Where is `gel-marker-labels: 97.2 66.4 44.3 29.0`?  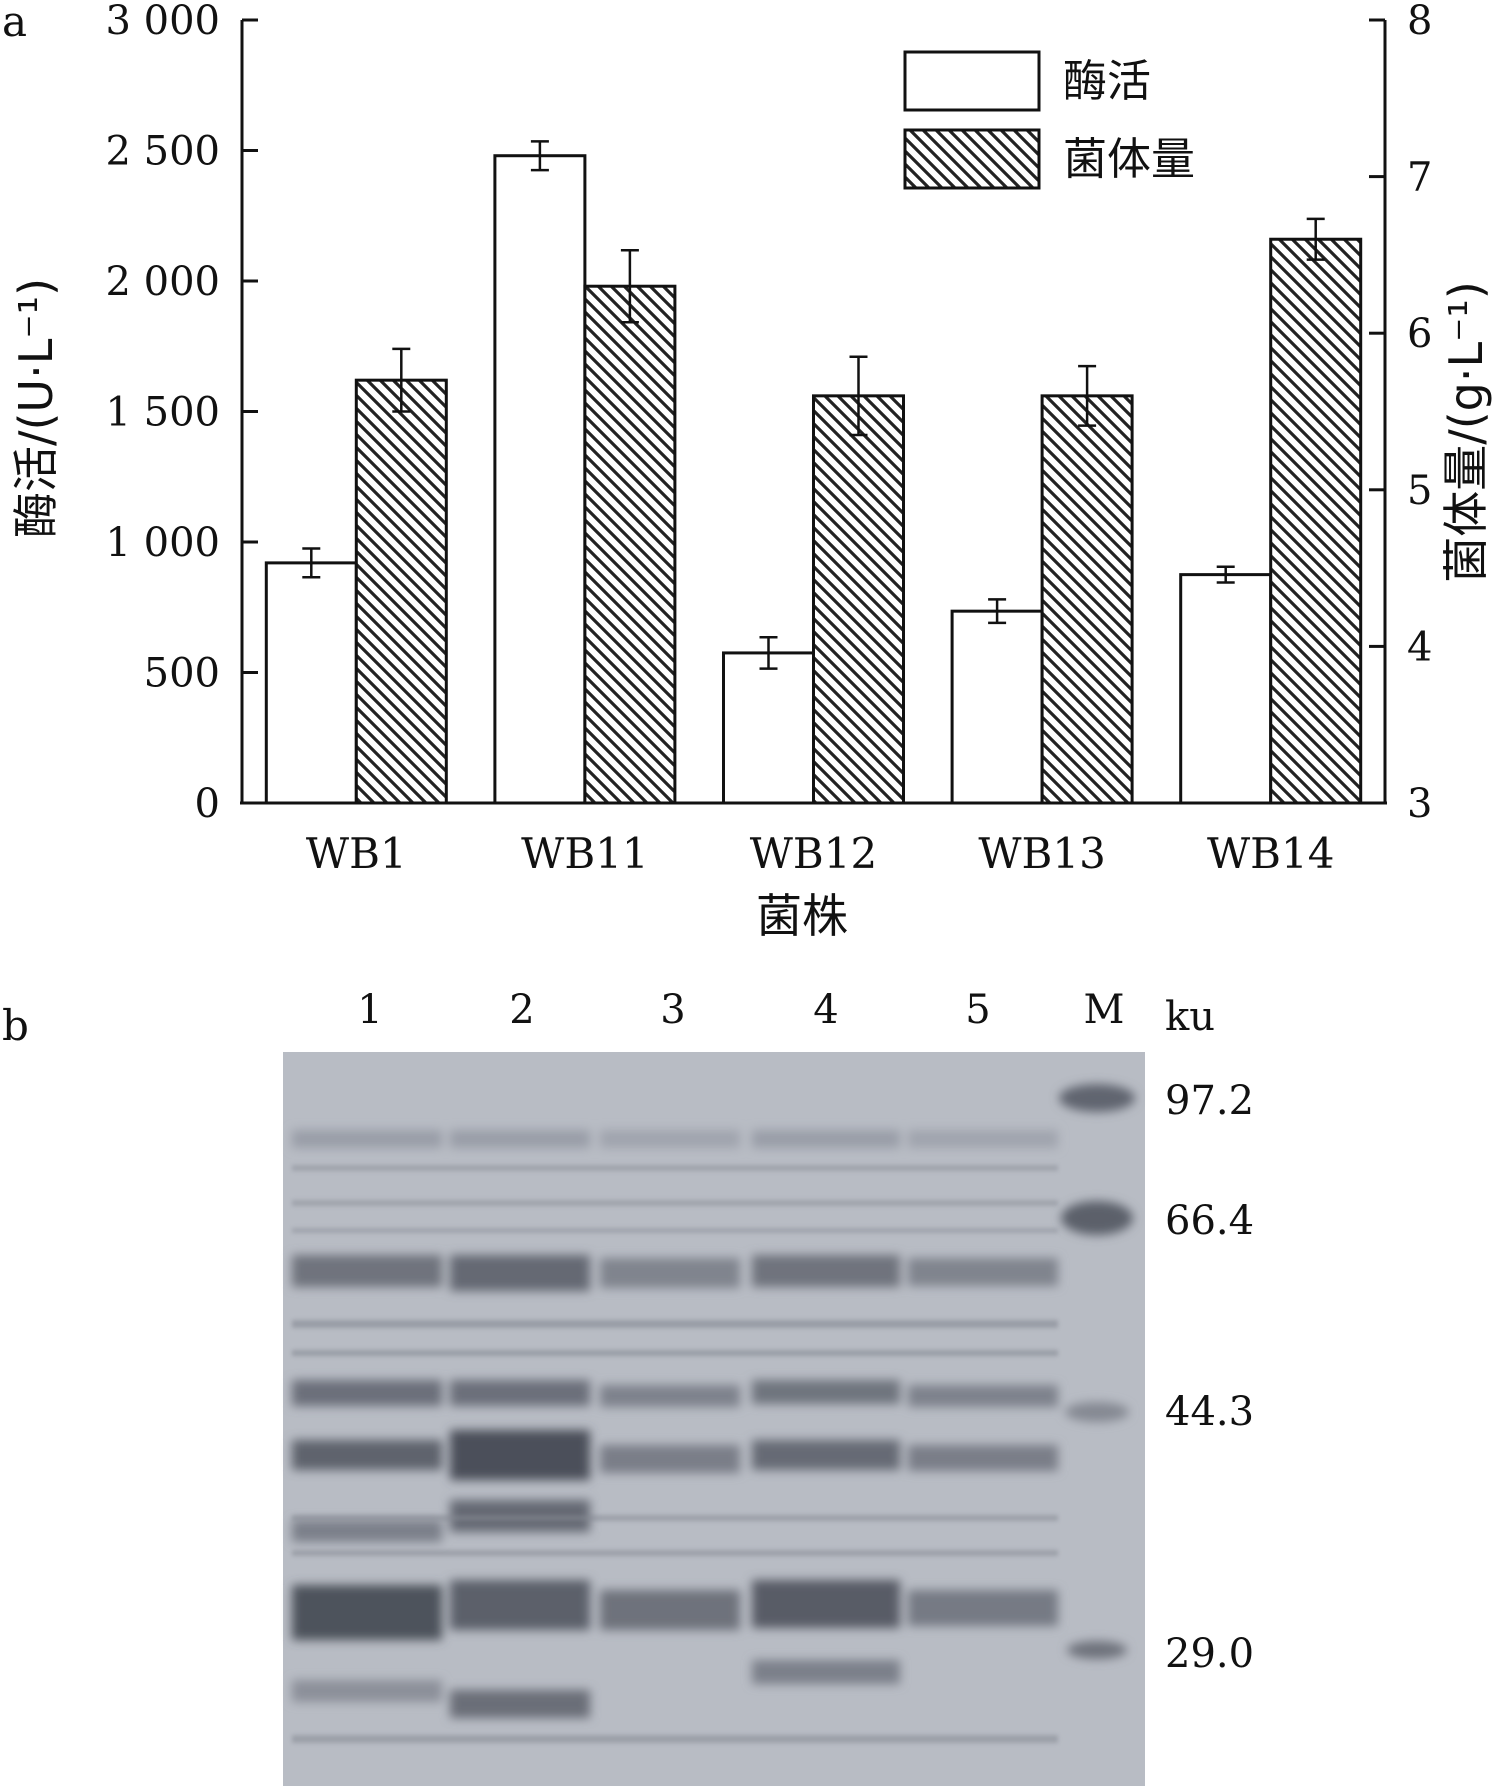
gel-marker-labels: 97.2 66.4 44.3 29.0 is located at coordinates (1209, 1377).